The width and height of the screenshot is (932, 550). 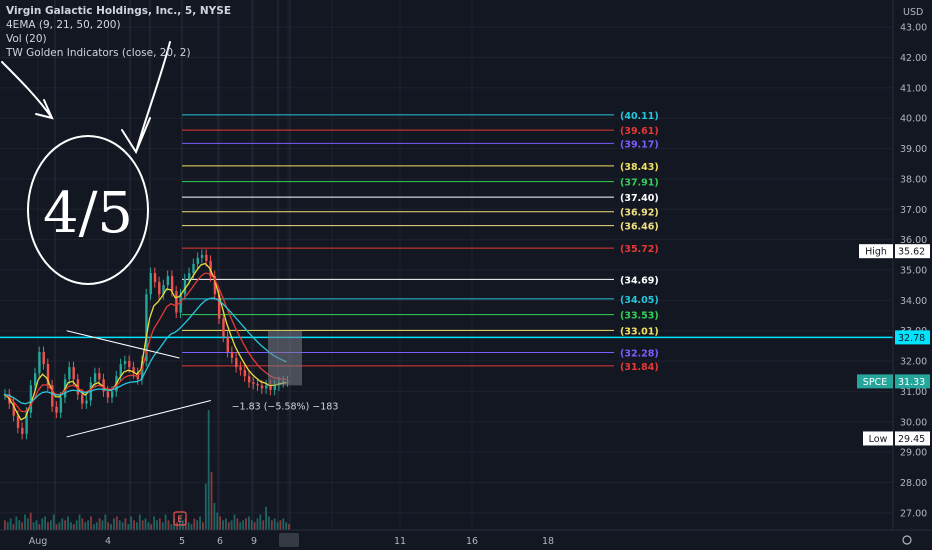 I want to click on fib-level-label: (35.72), so click(x=639, y=249).